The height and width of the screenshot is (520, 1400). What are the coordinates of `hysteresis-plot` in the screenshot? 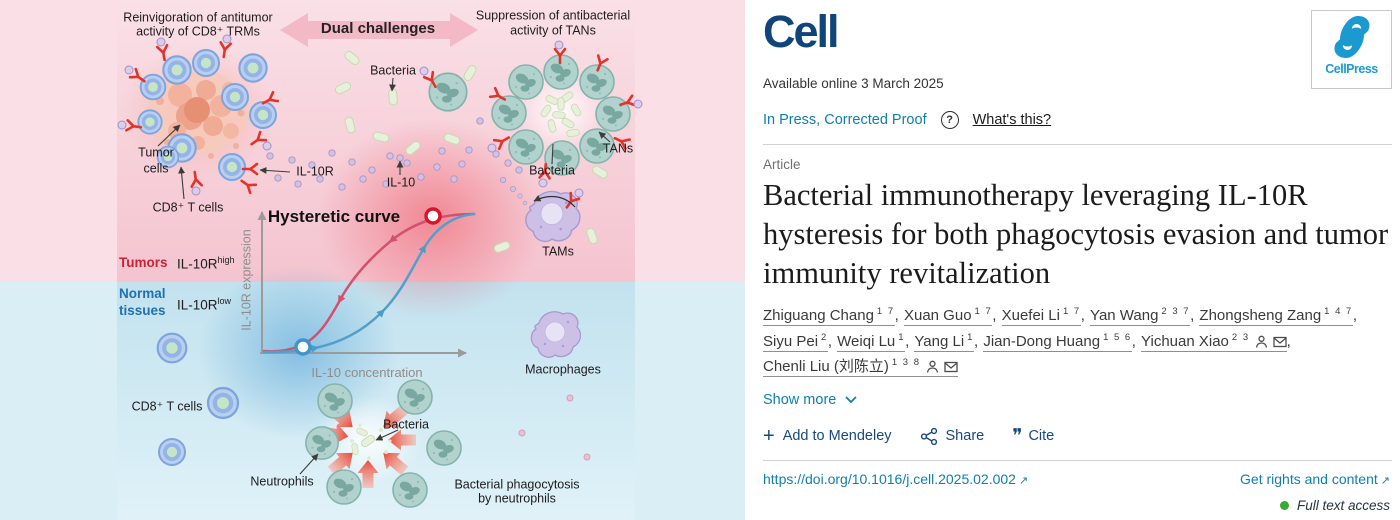 It's located at (366, 282).